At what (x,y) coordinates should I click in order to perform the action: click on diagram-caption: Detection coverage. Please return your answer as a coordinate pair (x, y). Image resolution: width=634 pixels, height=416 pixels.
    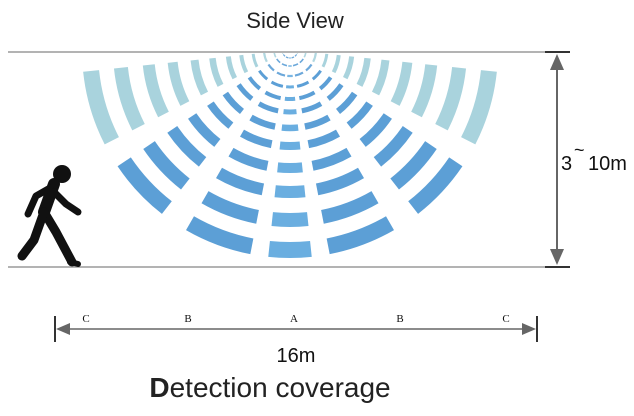
    Looking at the image, I should click on (270, 388).